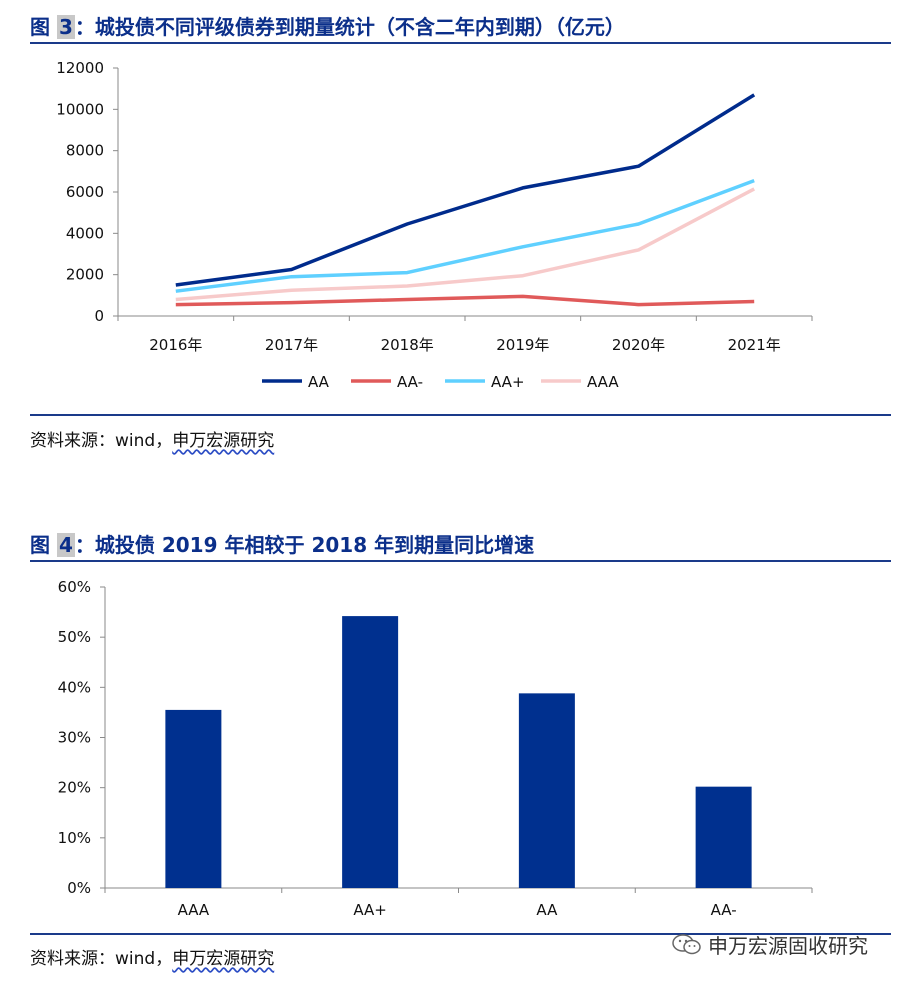  I want to click on figure-4-label: 图, so click(40, 545).